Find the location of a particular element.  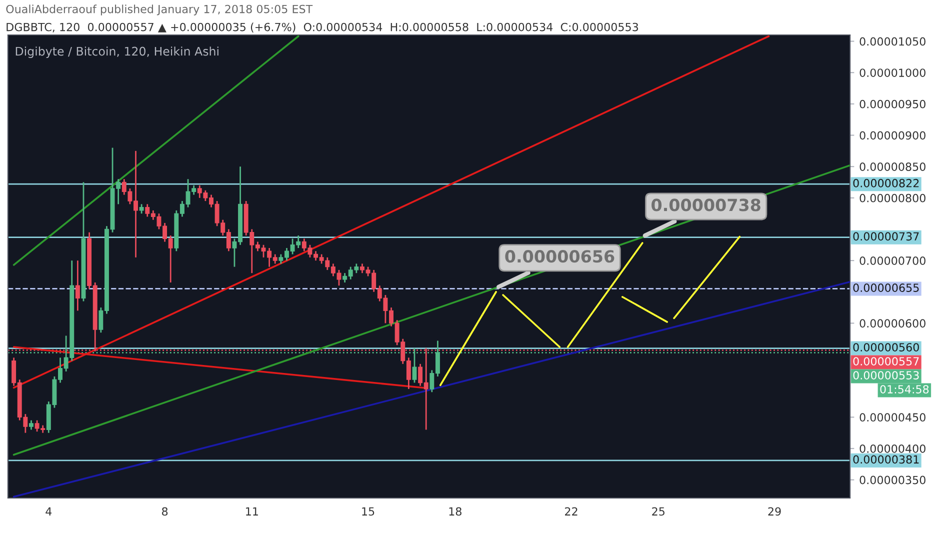

ref-line-label: 0.00000557 is located at coordinates (886, 361).